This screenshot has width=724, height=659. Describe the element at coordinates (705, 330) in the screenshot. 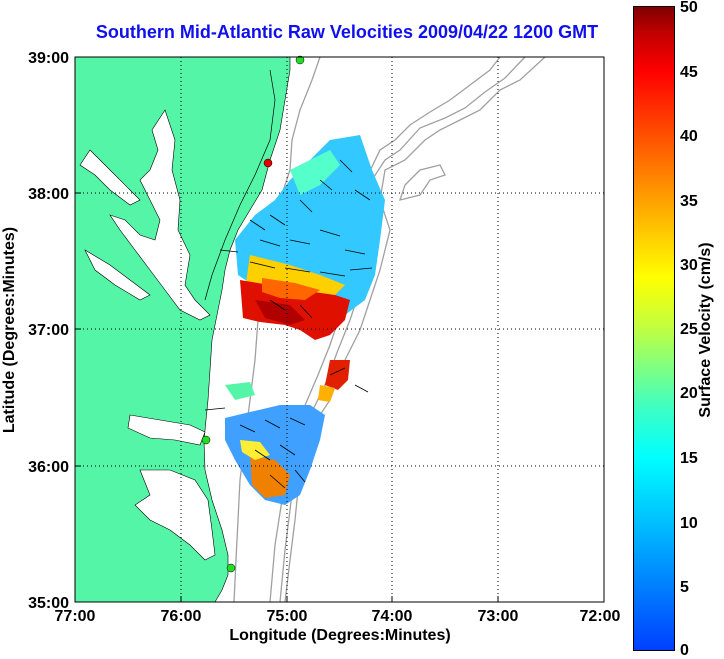

I see `colorbar-label: Surface Velocity (cm/s)` at that location.